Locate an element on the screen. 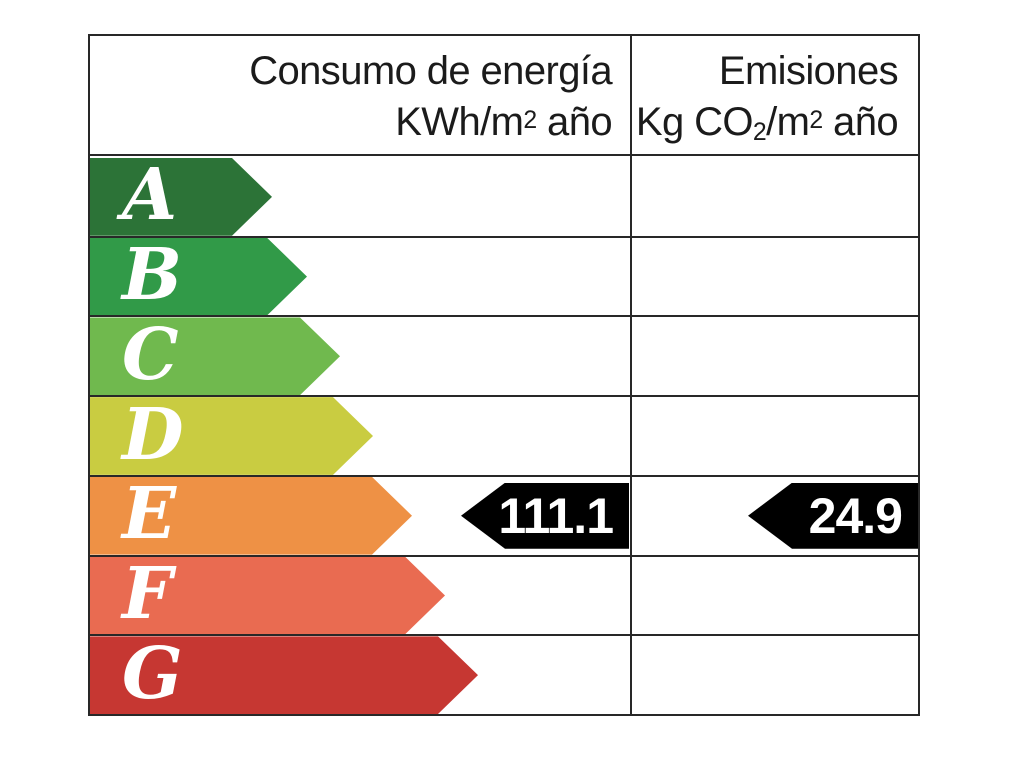 The image size is (1020, 765). rating-arrow-d: D is located at coordinates (231, 436).